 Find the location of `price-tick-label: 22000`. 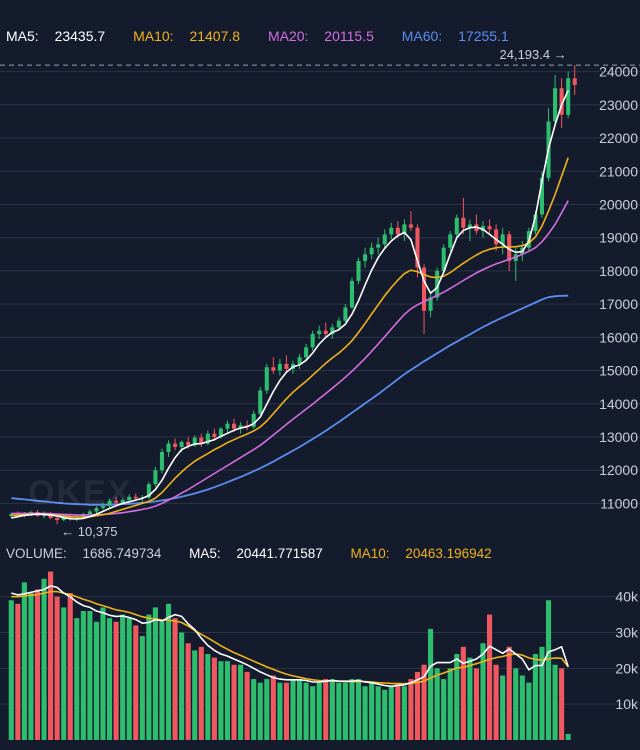

price-tick-label: 22000 is located at coordinates (618, 138).